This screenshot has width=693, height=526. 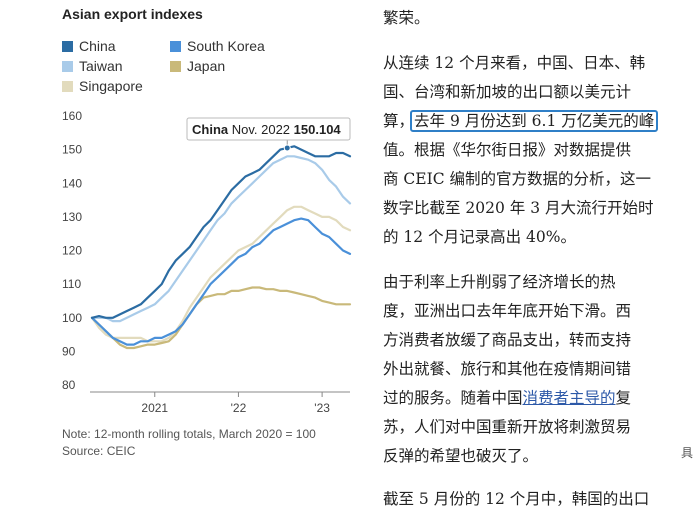 I want to click on y-tick-label: 120, so click(x=72, y=251).